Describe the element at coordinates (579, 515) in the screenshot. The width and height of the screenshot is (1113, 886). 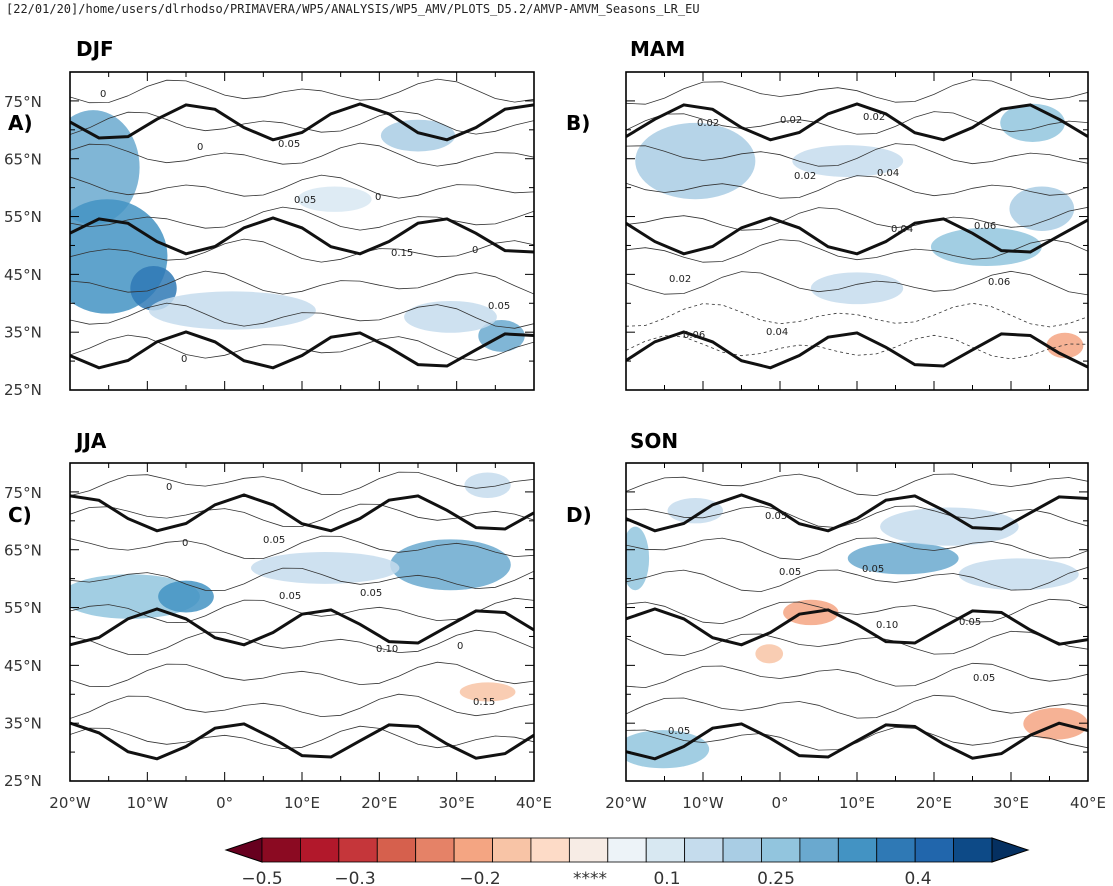
I see `panel-letter: D)` at that location.